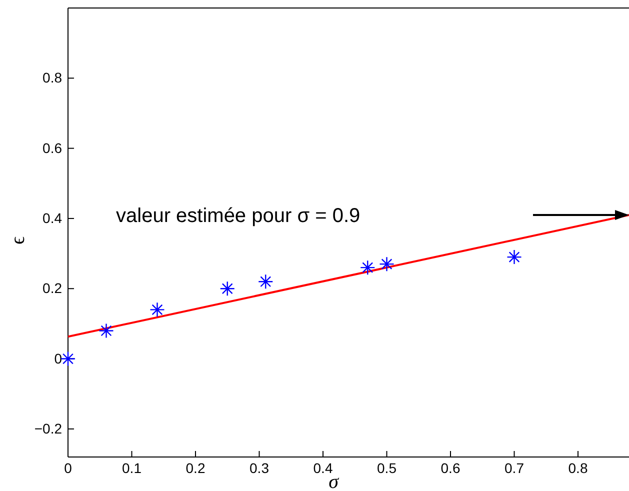 This screenshot has width=629, height=491. I want to click on x-tick-label: 0.8, so click(578, 468).